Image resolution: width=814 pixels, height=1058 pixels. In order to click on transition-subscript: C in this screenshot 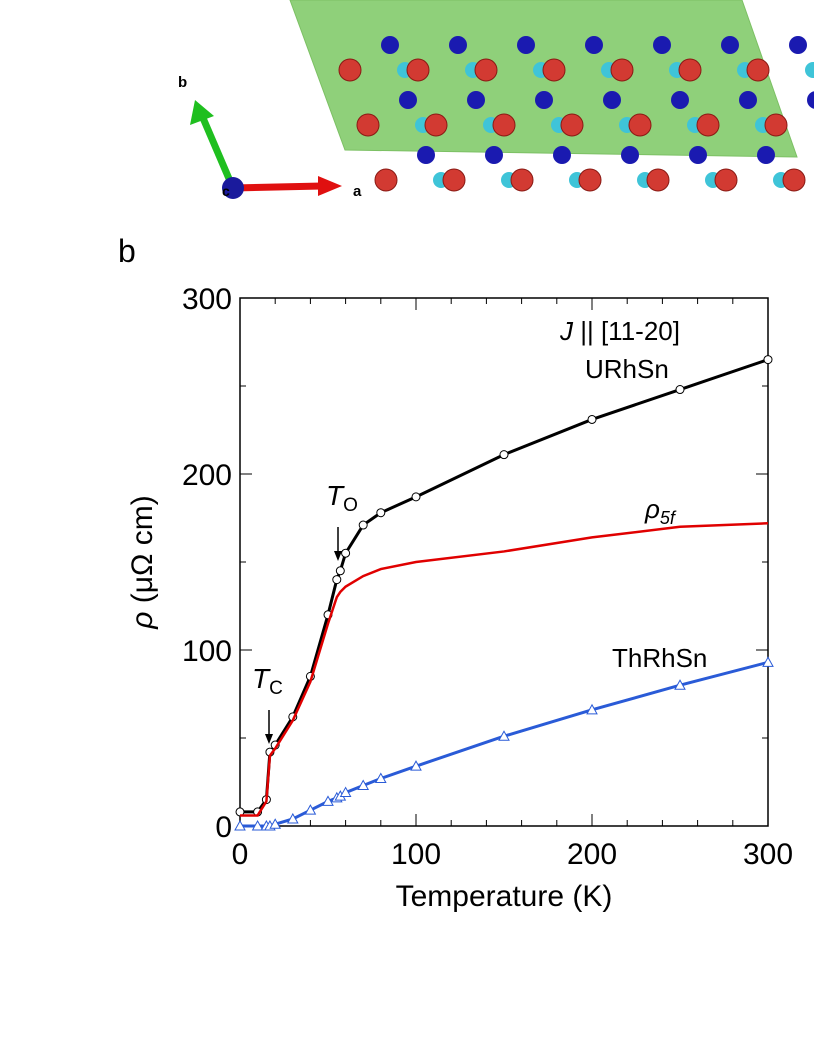, I will do `click(276, 688)`.